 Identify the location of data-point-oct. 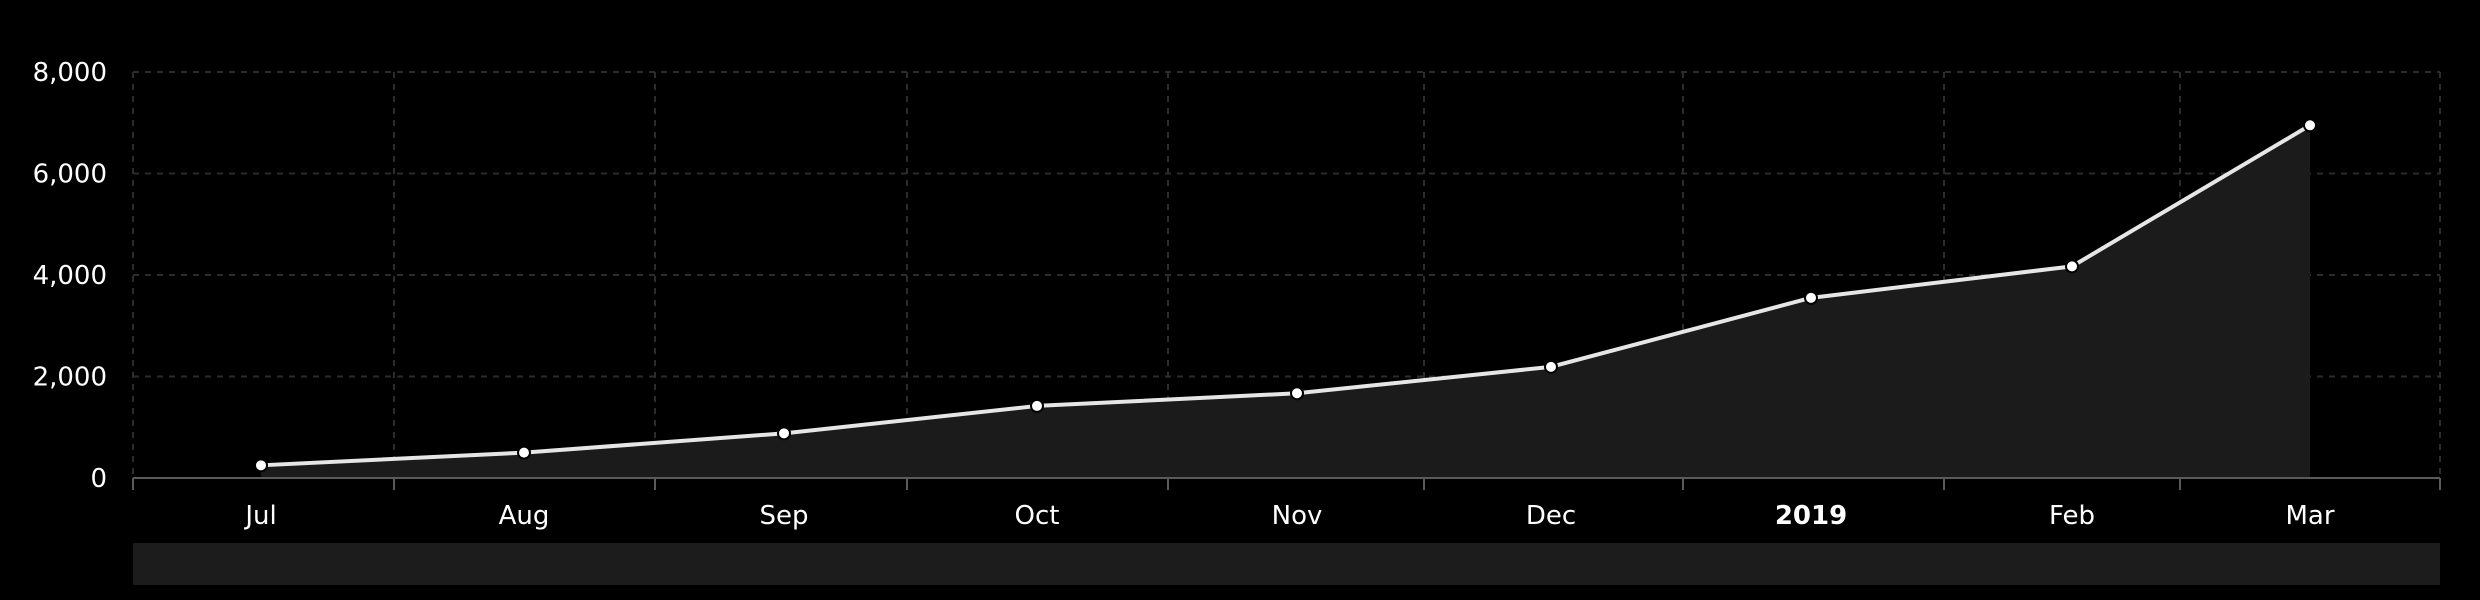
(1037, 406).